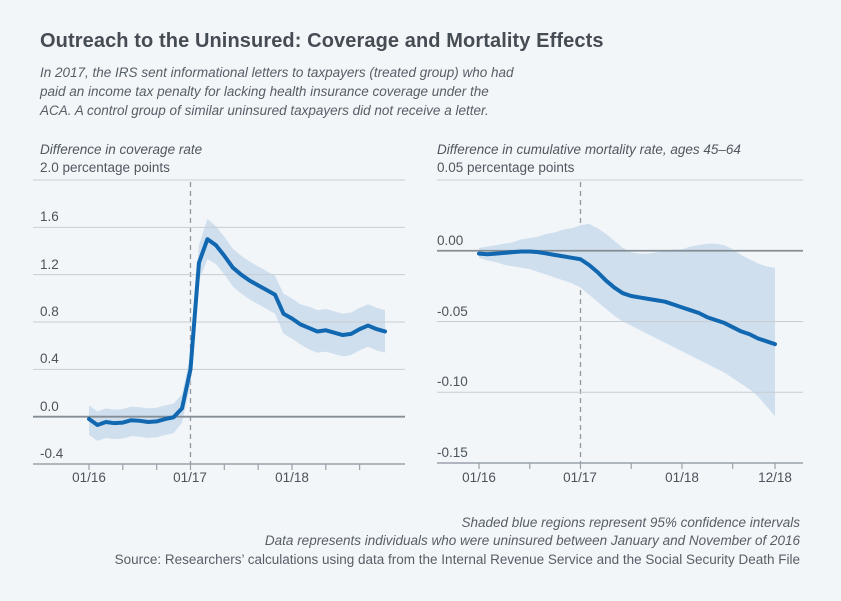 Image resolution: width=841 pixels, height=601 pixels. What do you see at coordinates (682, 477) in the screenshot?
I see `mortality-xtick-0118: 01/18` at bounding box center [682, 477].